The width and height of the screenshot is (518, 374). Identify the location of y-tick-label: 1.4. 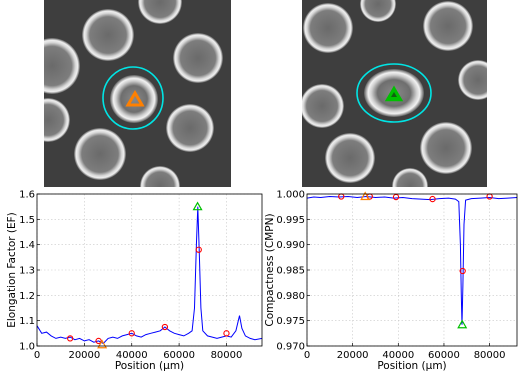
(27, 245).